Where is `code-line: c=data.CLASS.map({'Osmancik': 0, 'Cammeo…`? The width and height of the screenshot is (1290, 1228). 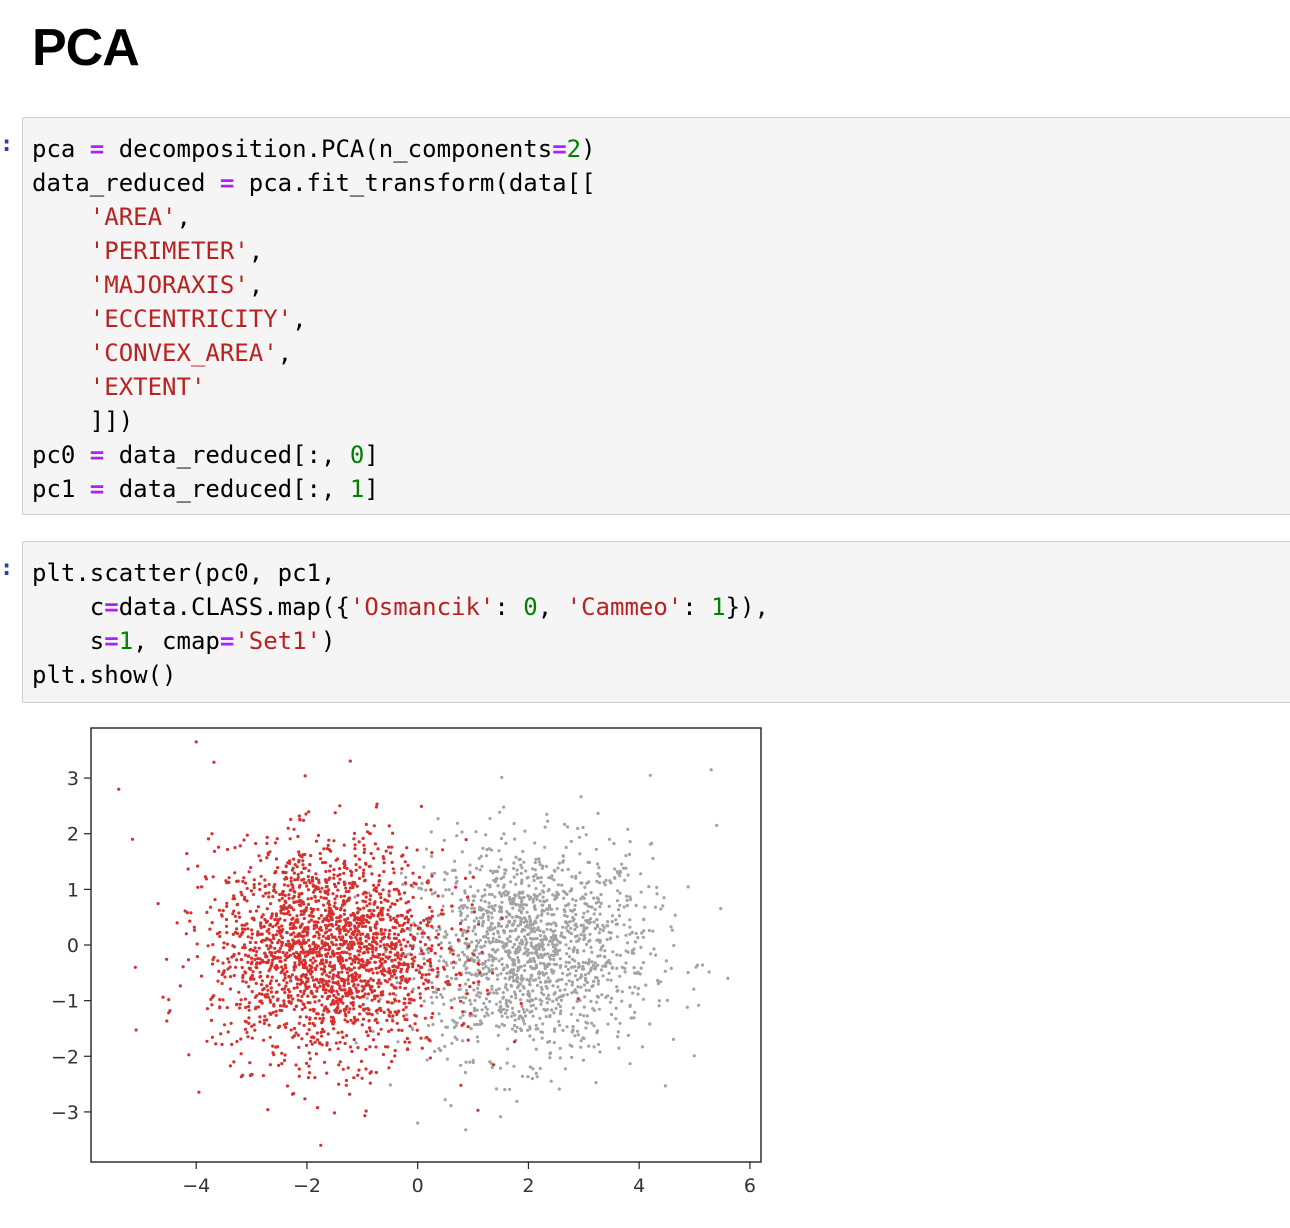 code-line: c=data.CLASS.map({'Osmancik': 0, 'Cammeo… is located at coordinates (400, 607).